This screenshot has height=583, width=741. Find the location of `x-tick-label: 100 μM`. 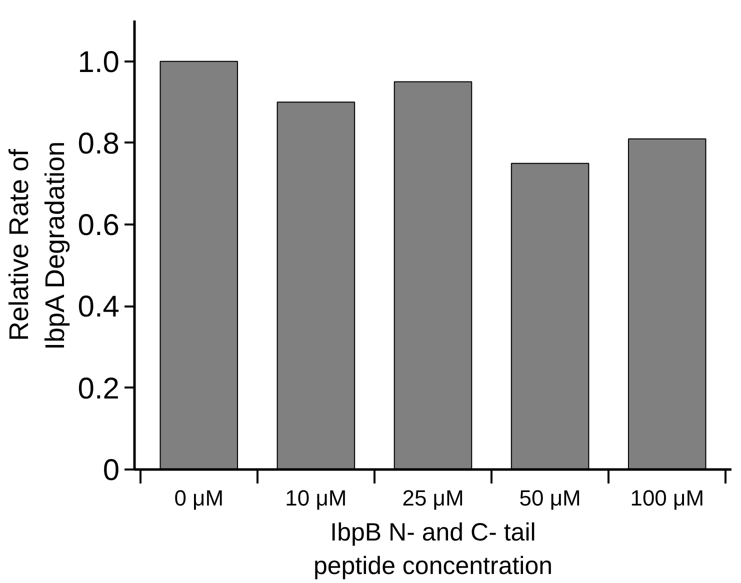

x-tick-label: 100 μM is located at coordinates (667, 498).